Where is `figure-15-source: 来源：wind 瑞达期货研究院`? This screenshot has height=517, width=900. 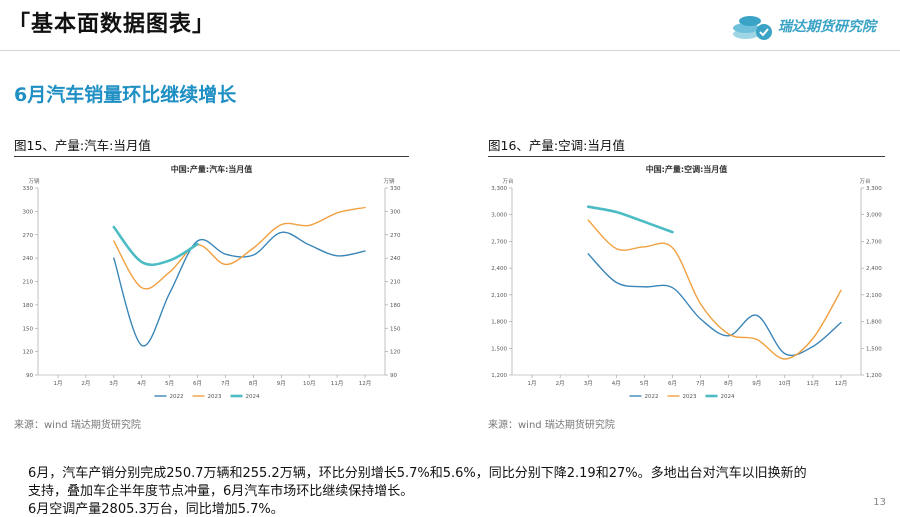
figure-15-source: 来源：wind 瑞达期货研究院 is located at coordinates (77, 423).